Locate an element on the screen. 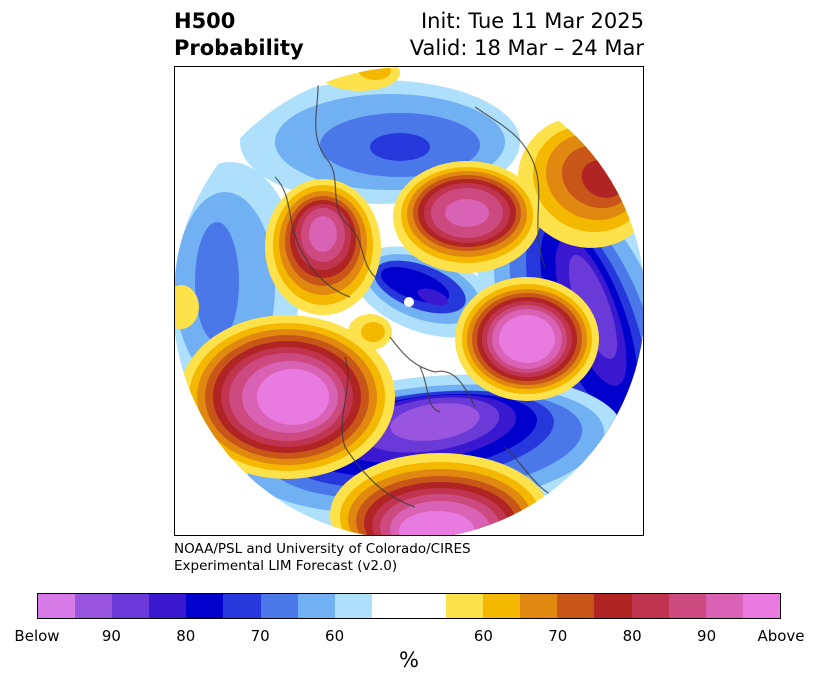 Image resolution: width=819 pixels, height=686 pixels. above-anomaly-north is located at coordinates (467, 217).